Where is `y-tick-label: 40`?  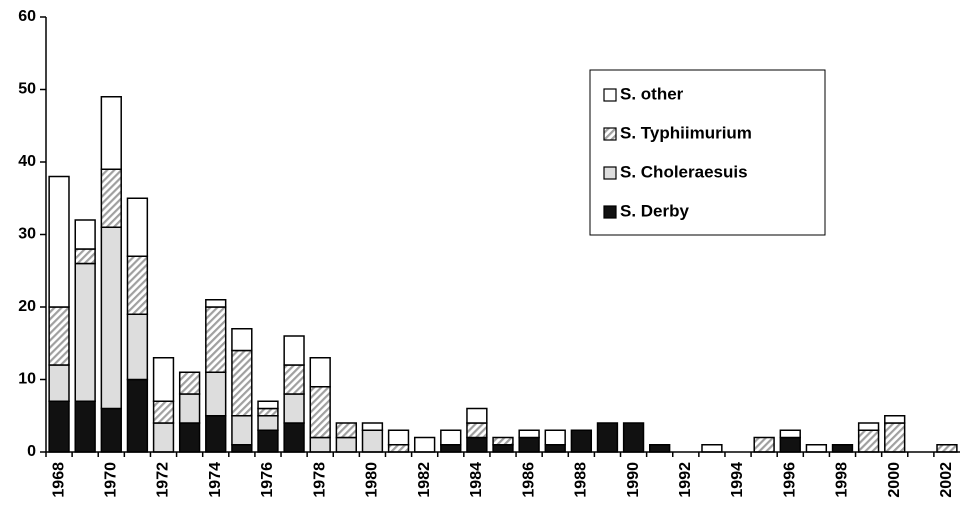 y-tick-label: 40 is located at coordinates (27, 161).